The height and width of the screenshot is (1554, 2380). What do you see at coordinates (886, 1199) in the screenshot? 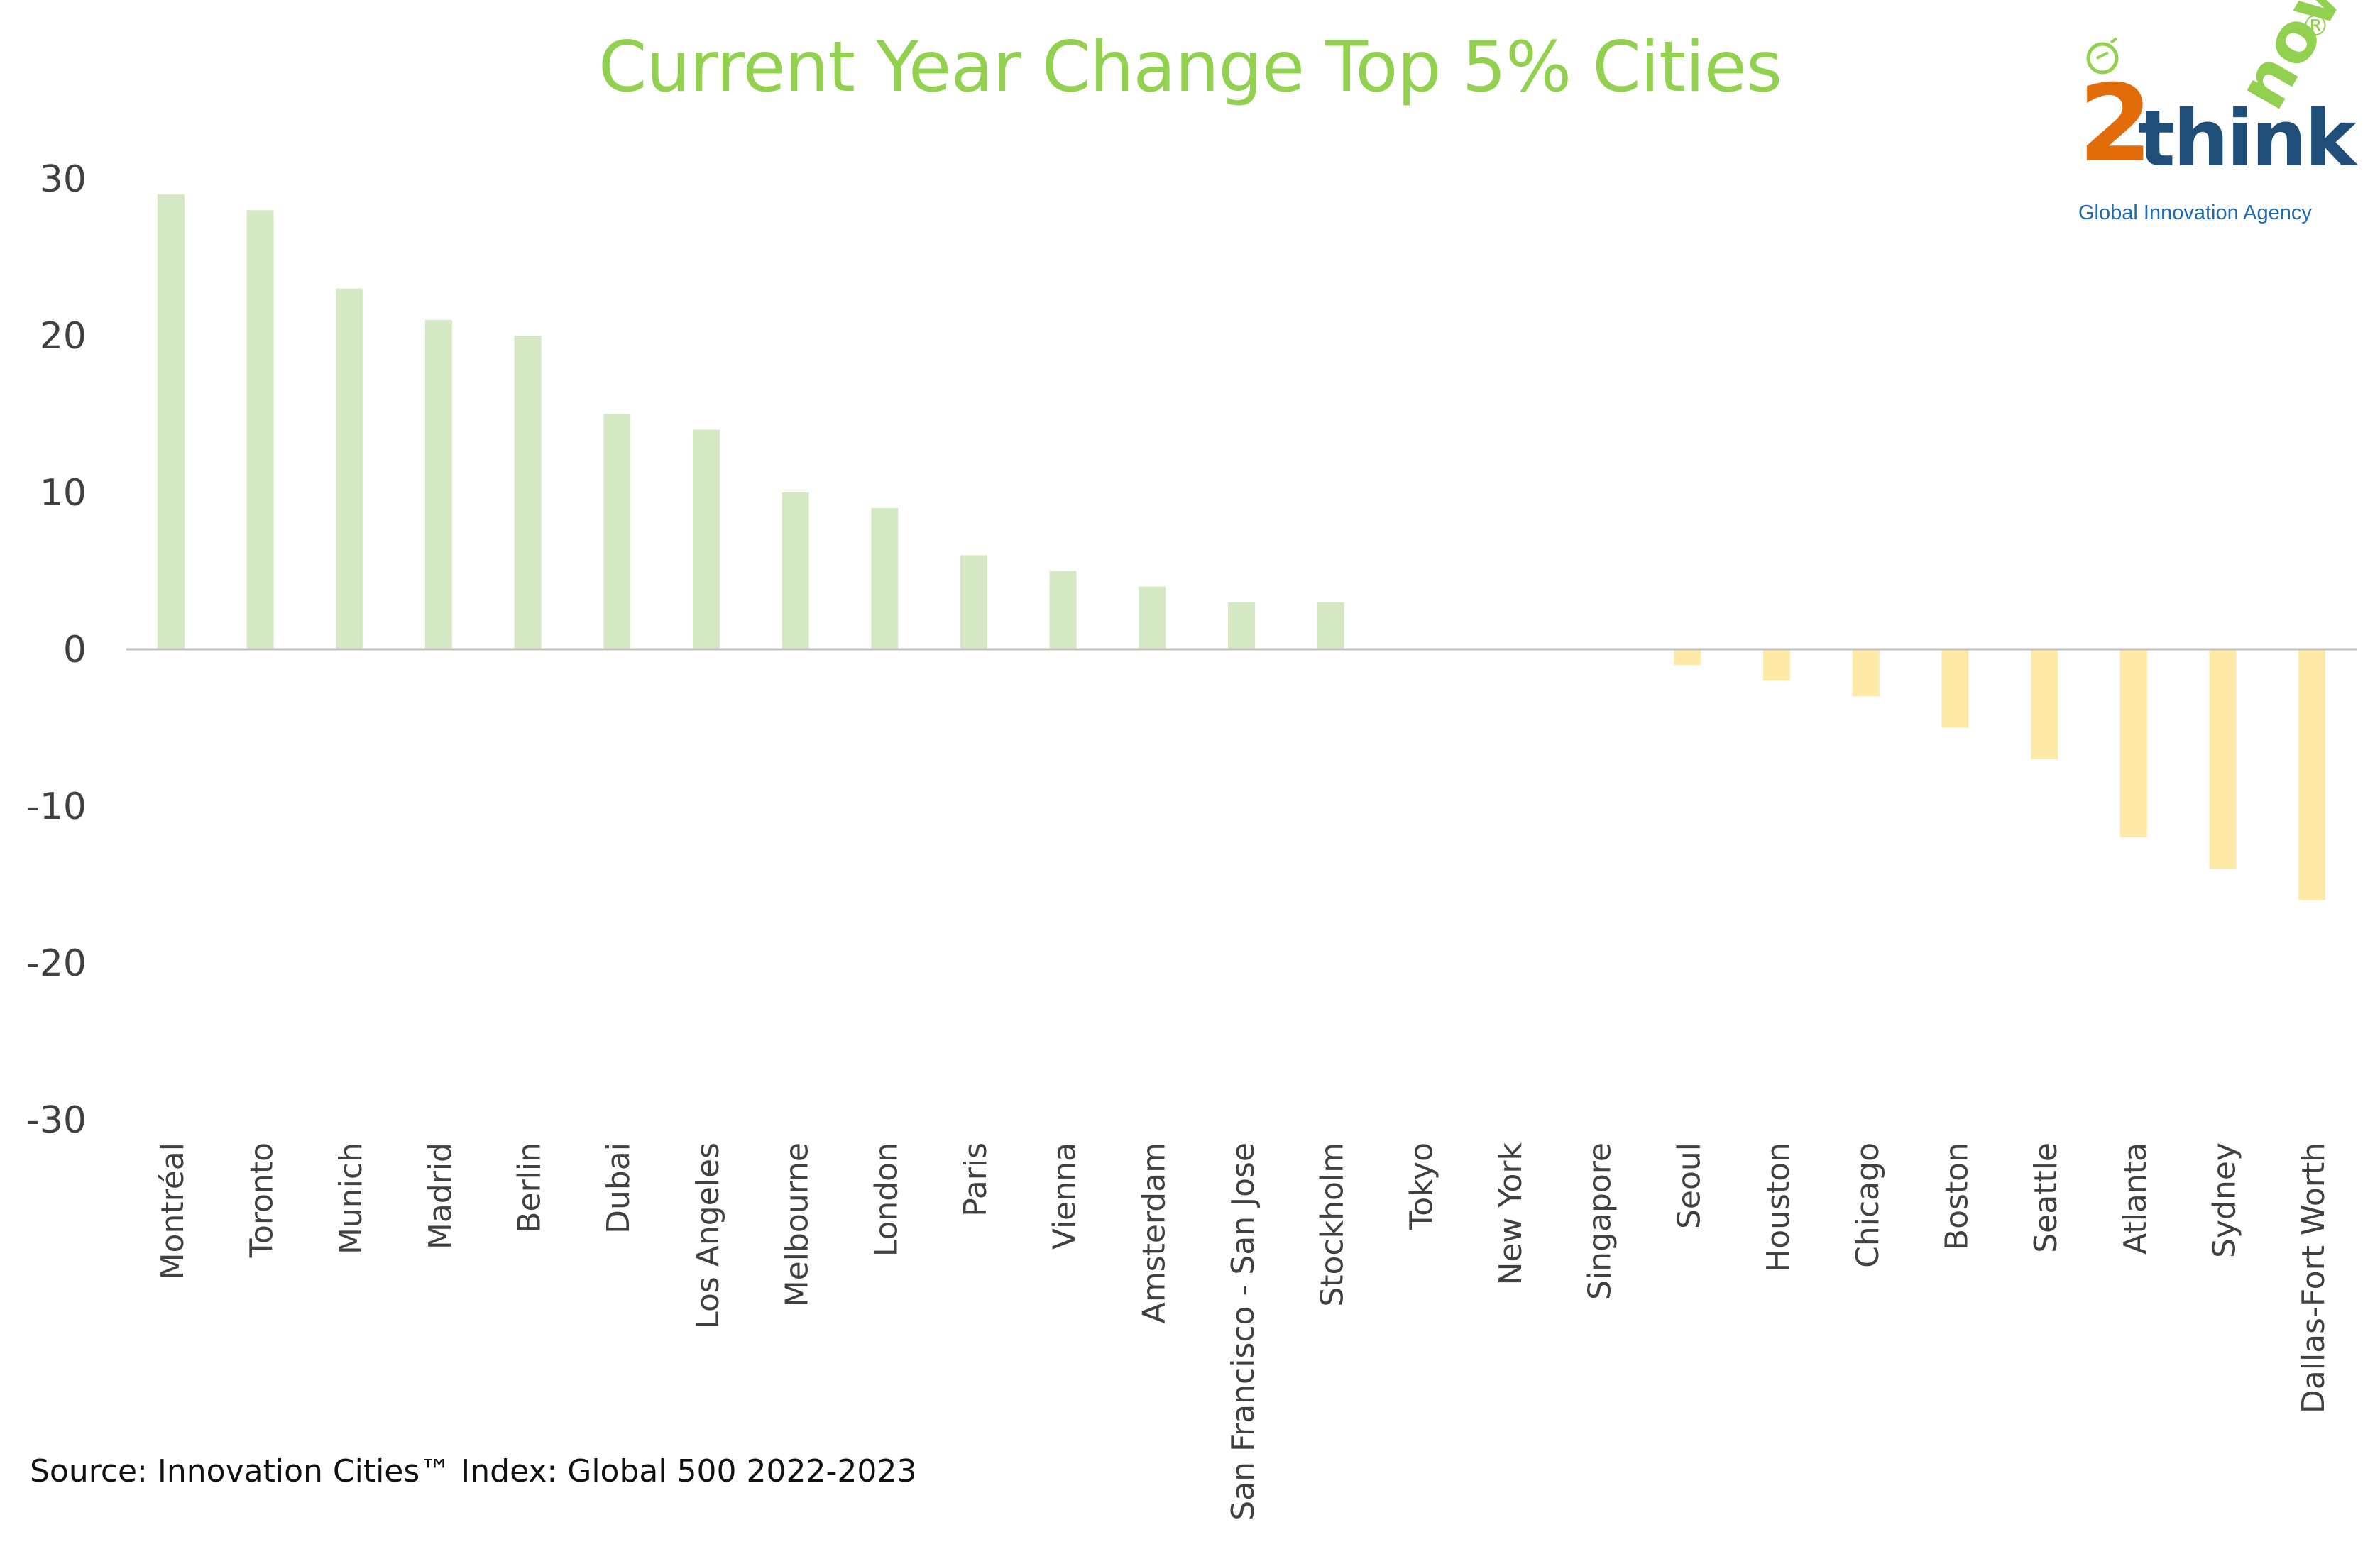
I see `x-tick-label: London` at bounding box center [886, 1199].